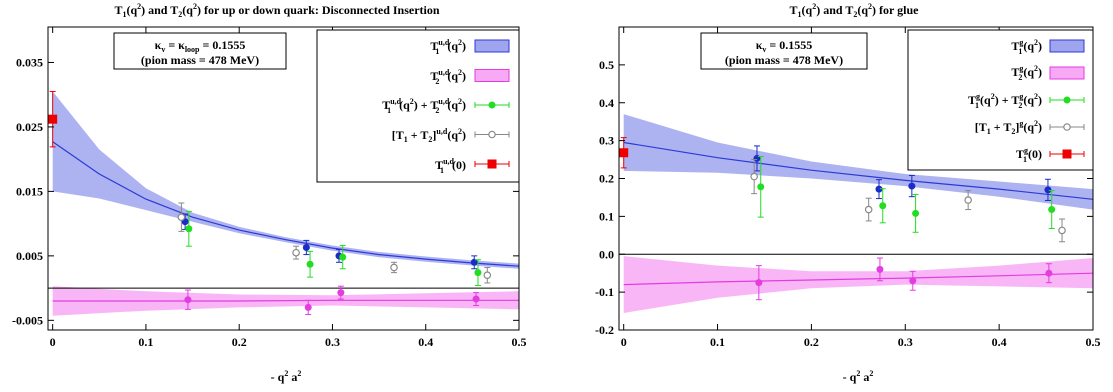 The height and width of the screenshot is (392, 1113). Describe the element at coordinates (448, 77) in the screenshot. I see `legend-1-label-1: Tu,d 2 (q2)` at that location.